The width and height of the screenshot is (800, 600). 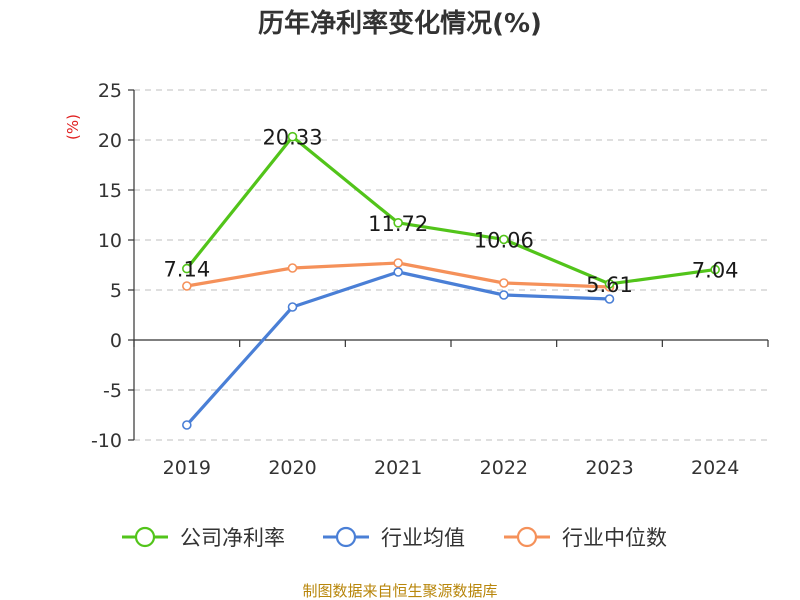 What do you see at coordinates (110, 191) in the screenshot?
I see `y-tick-label: 15` at bounding box center [110, 191].